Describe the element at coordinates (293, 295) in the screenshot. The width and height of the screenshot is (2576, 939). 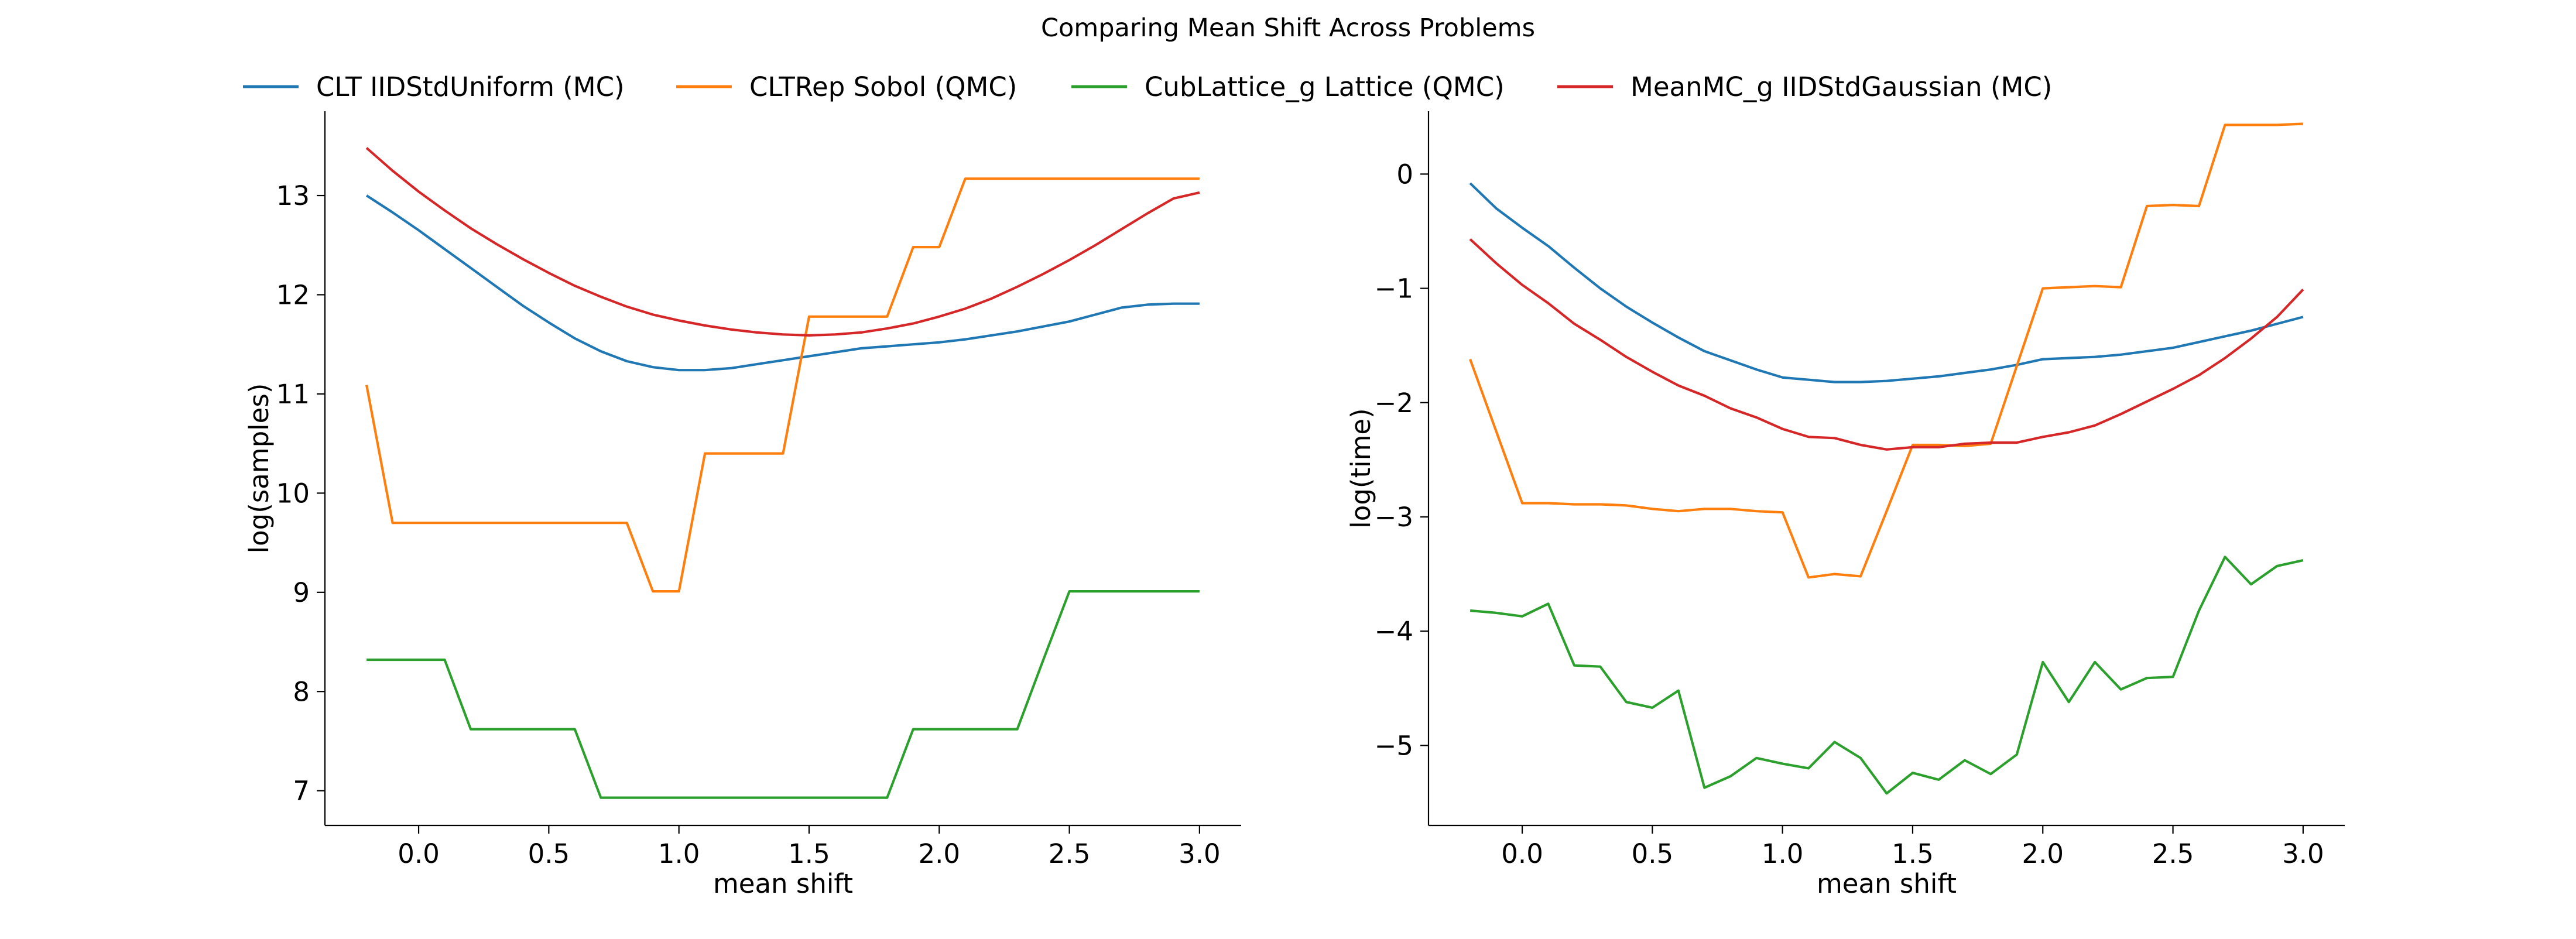
I see `y-tick-label: 12` at that location.